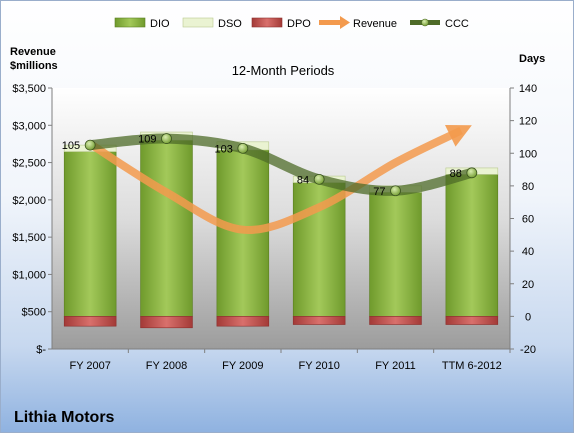 The height and width of the screenshot is (433, 574). What do you see at coordinates (41, 350) in the screenshot?
I see `left-tick-label: $-` at bounding box center [41, 350].